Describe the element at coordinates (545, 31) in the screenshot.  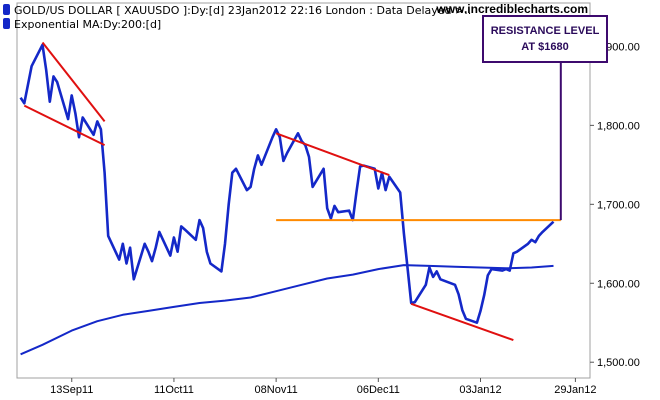
I see `annotation-text: RESISTANCE LEVEL` at that location.